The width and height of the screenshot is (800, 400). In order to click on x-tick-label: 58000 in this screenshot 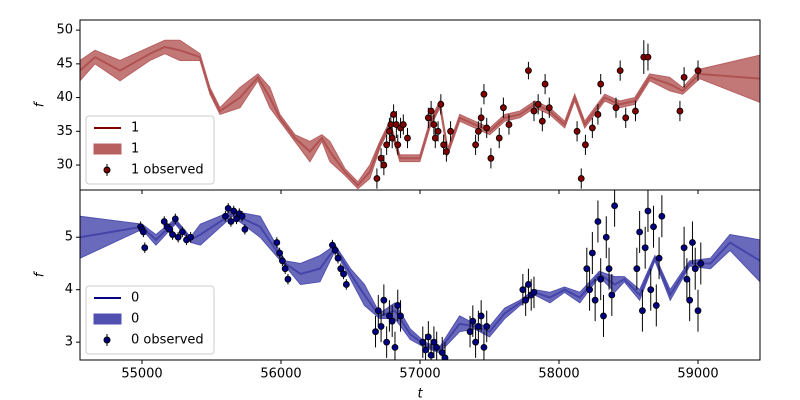, I will do `click(558, 374)`.